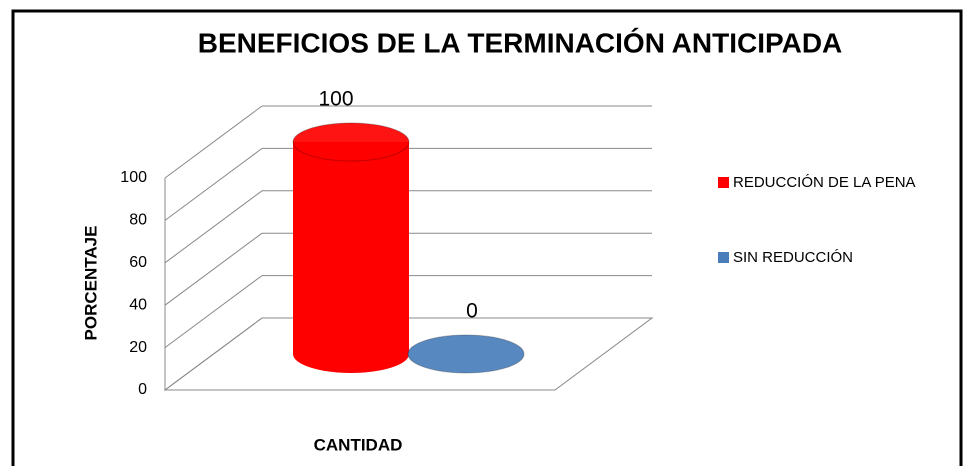 The height and width of the screenshot is (466, 976). I want to click on y-tick-label: 40, so click(138, 304).